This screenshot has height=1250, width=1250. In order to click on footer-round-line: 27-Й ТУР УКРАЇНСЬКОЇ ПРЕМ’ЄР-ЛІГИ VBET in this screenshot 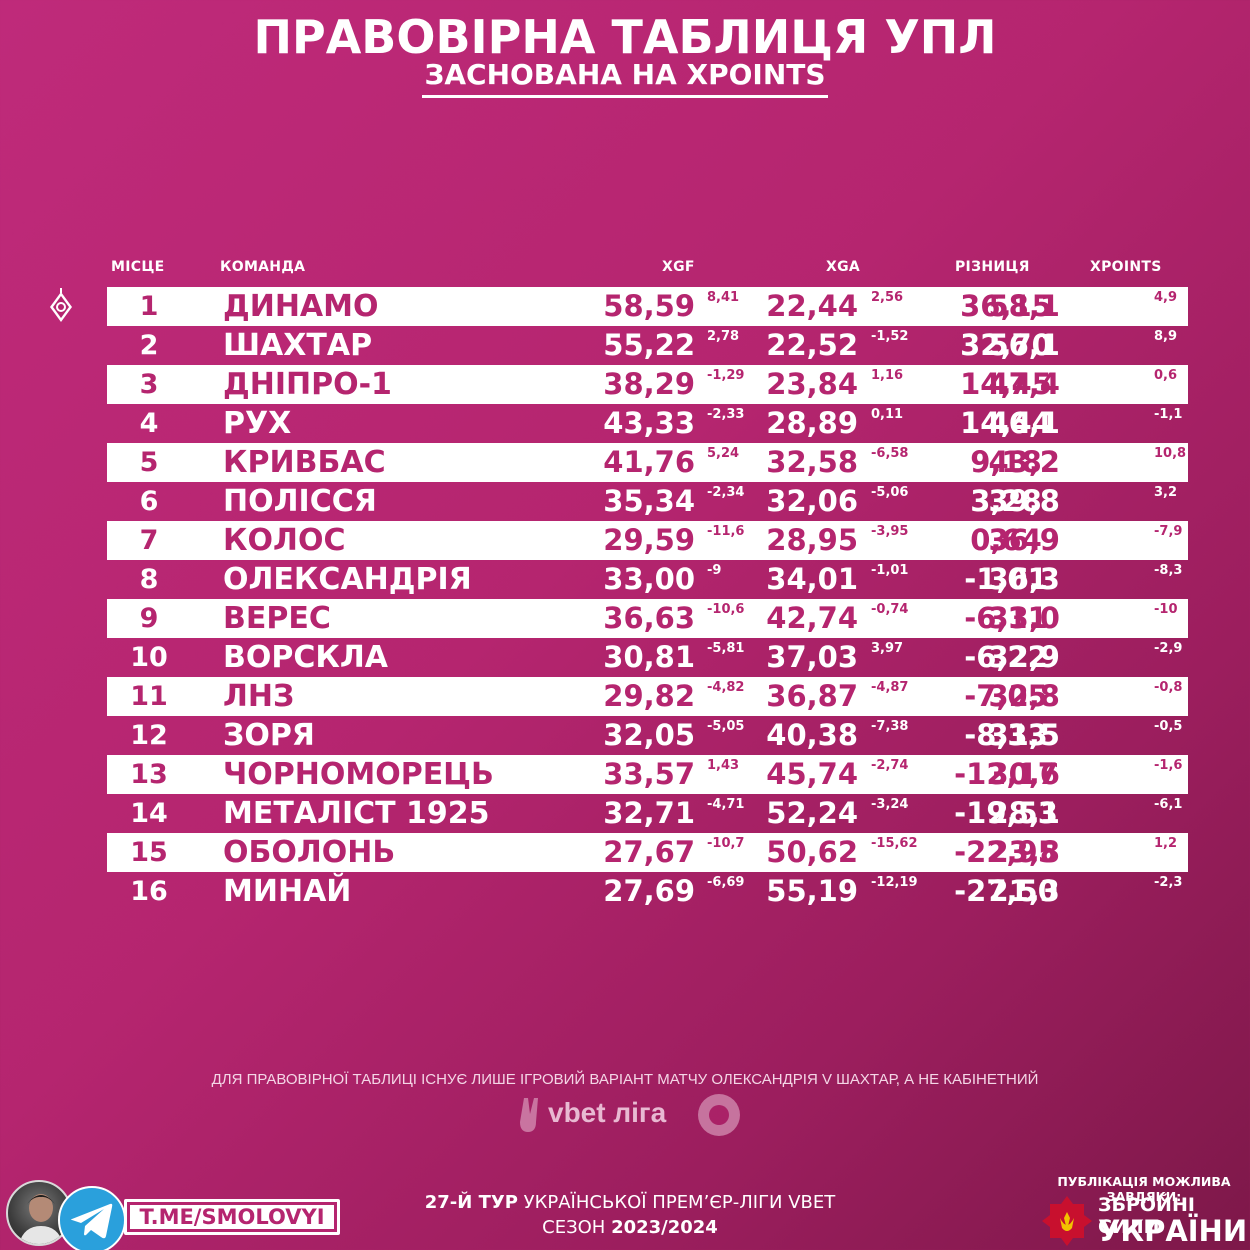, I will do `click(630, 1202)`.